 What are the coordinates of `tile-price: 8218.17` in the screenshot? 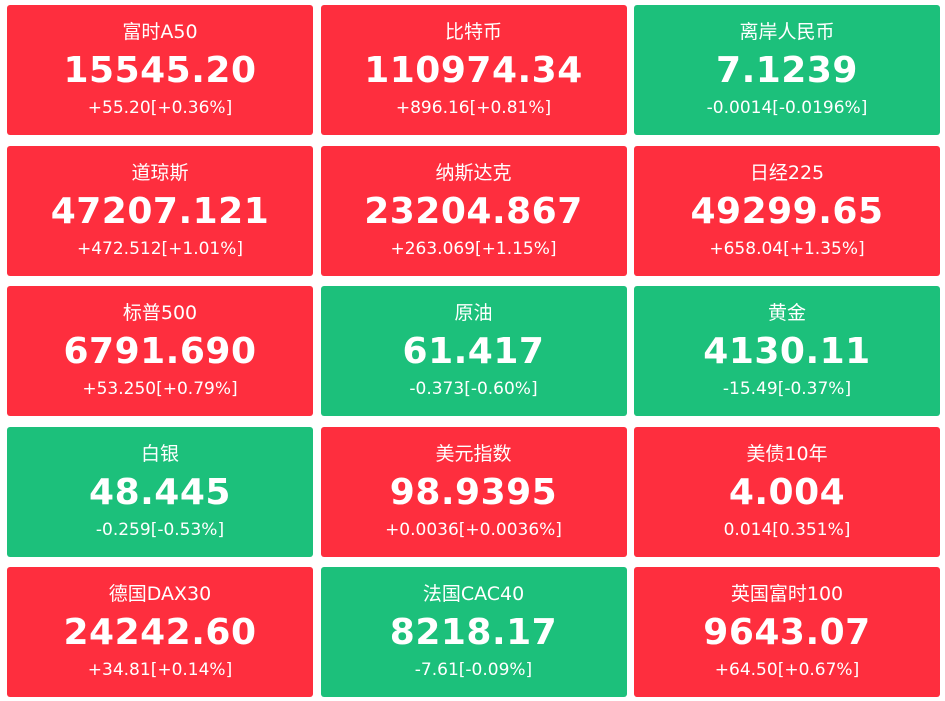 It's located at (473, 632).